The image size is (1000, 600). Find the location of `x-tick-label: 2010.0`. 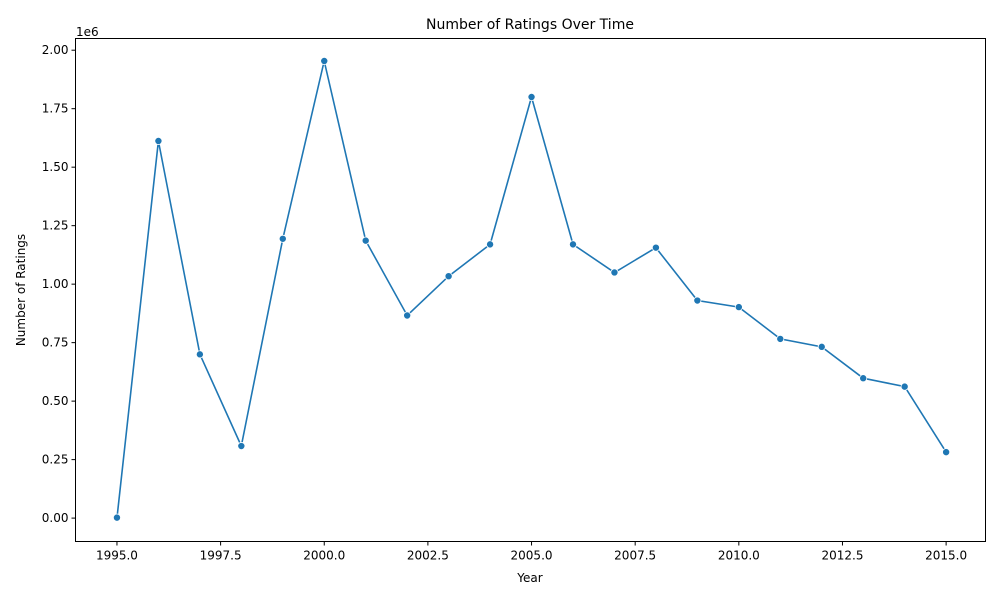

x-tick-label: 2010.0 is located at coordinates (739, 556).